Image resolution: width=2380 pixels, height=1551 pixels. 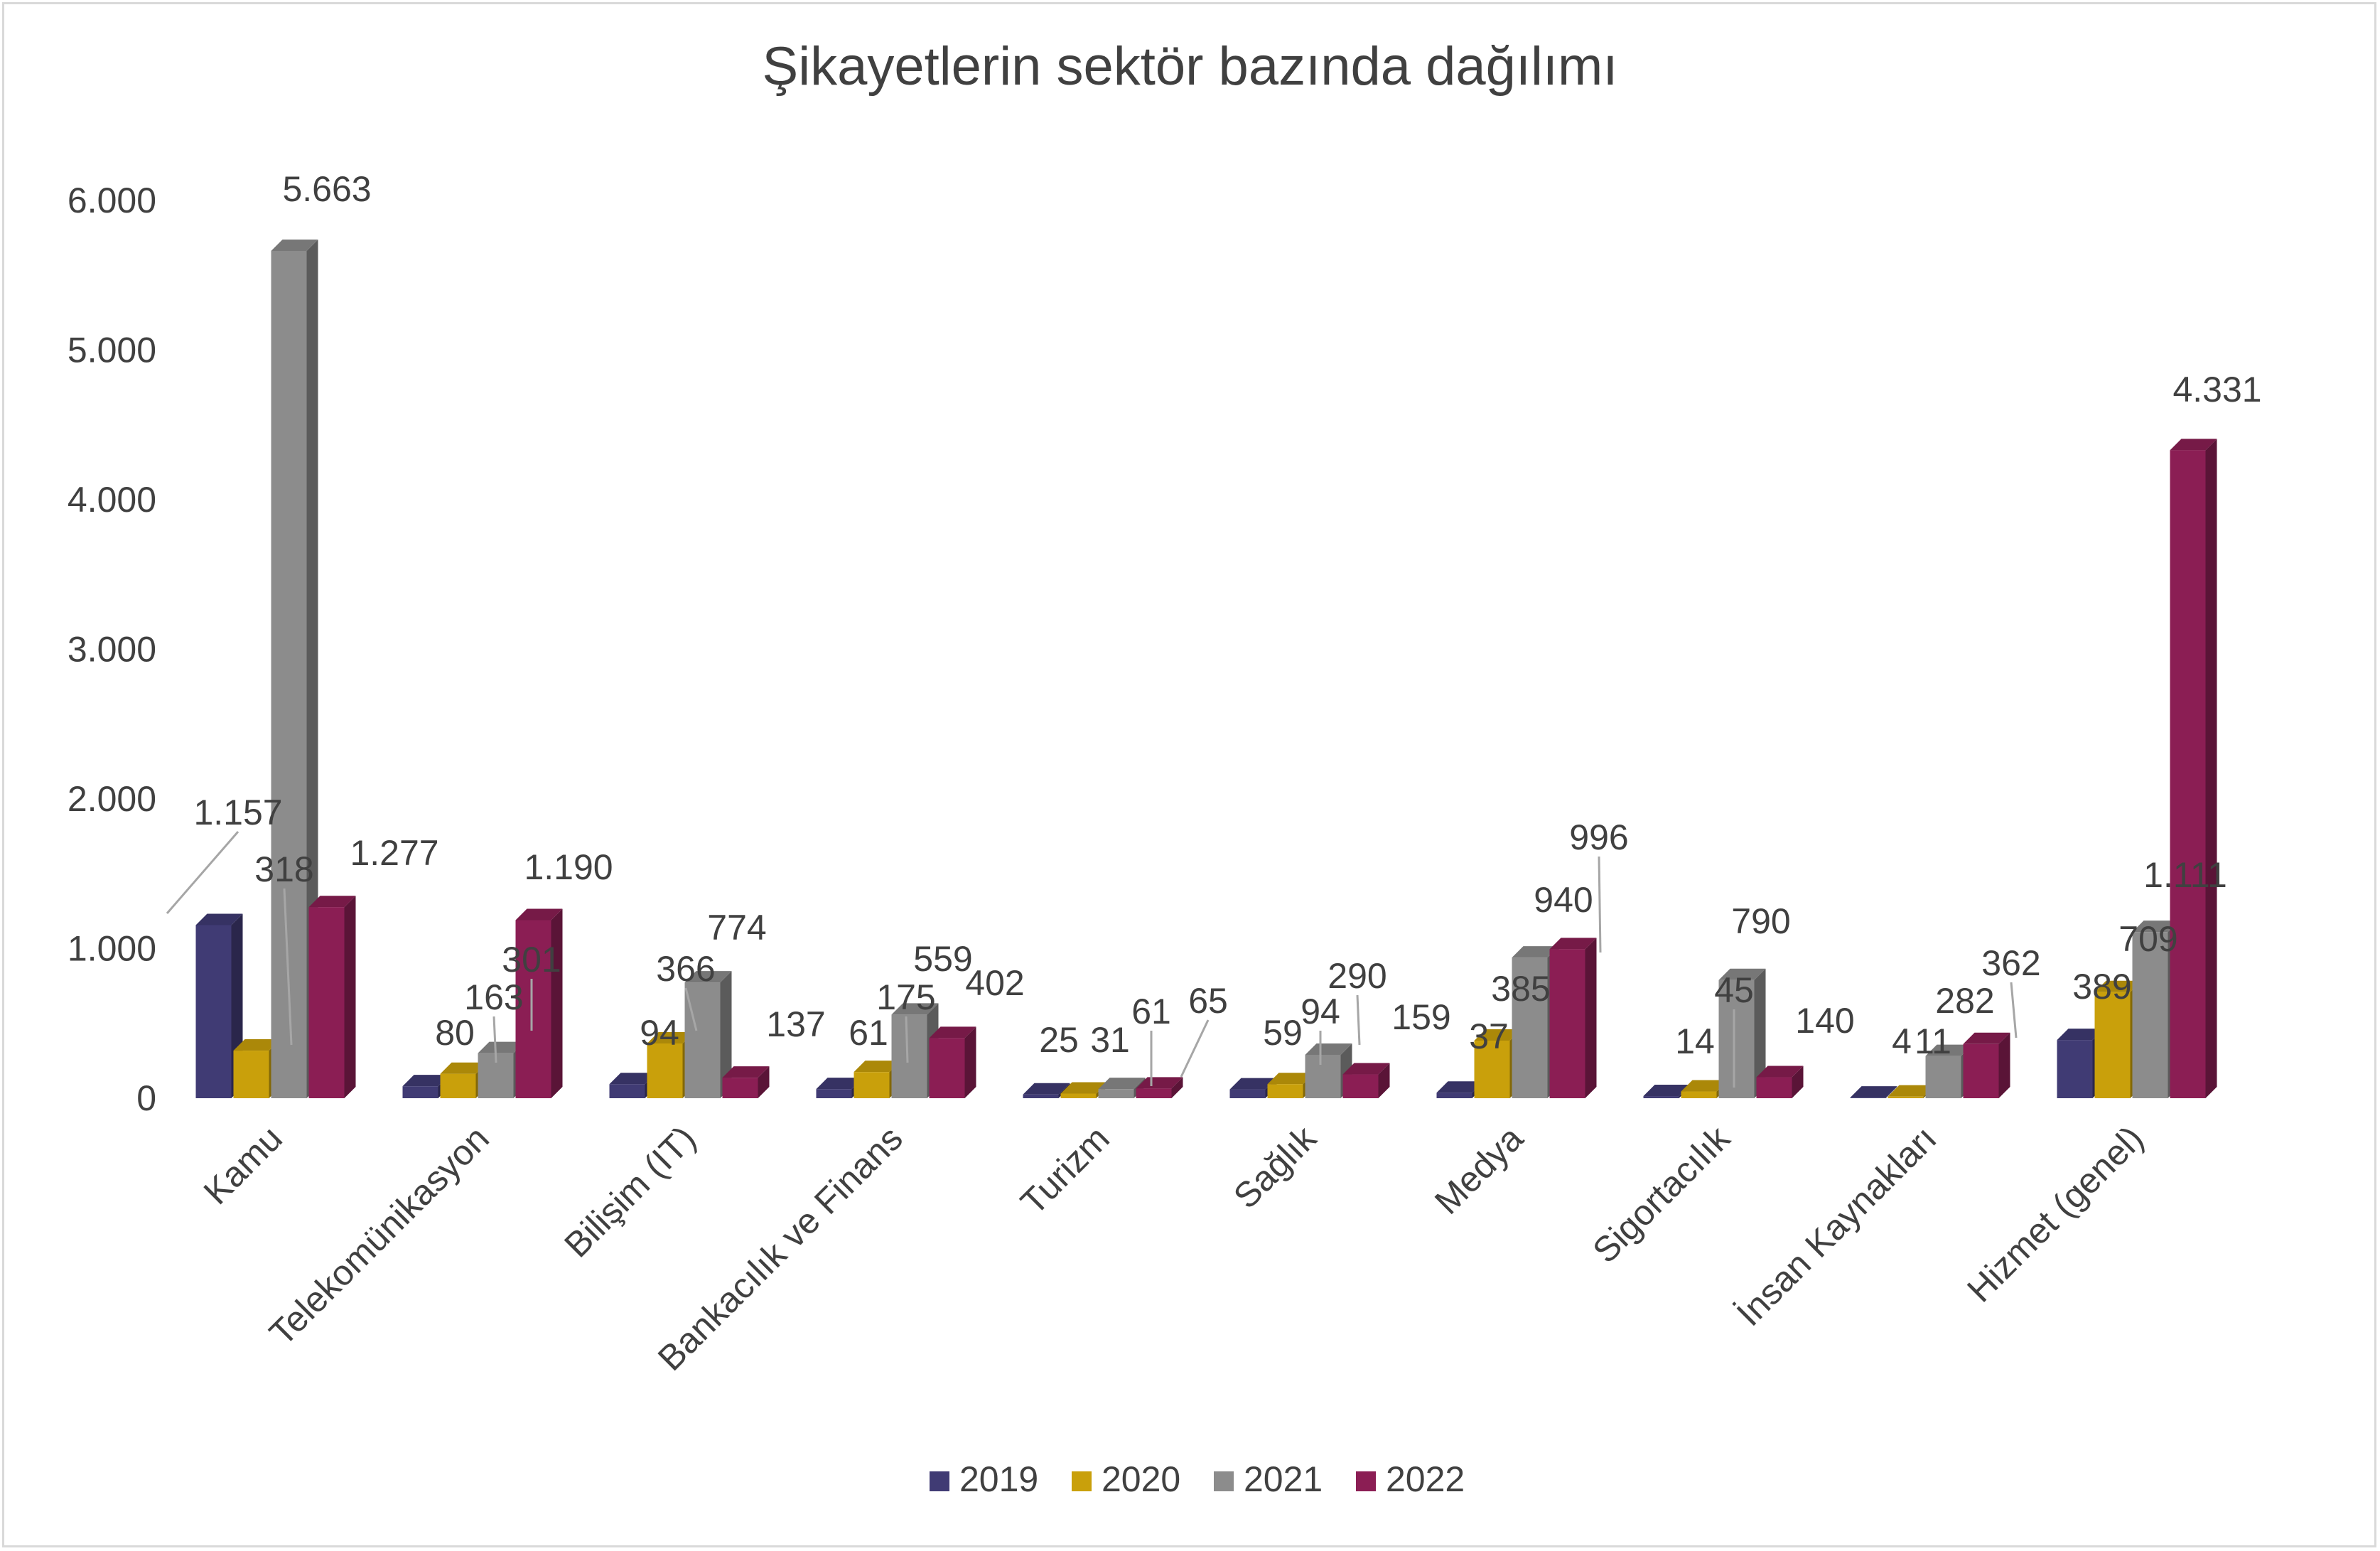 What do you see at coordinates (999, 1479) in the screenshot?
I see `legend-label: 2019` at bounding box center [999, 1479].